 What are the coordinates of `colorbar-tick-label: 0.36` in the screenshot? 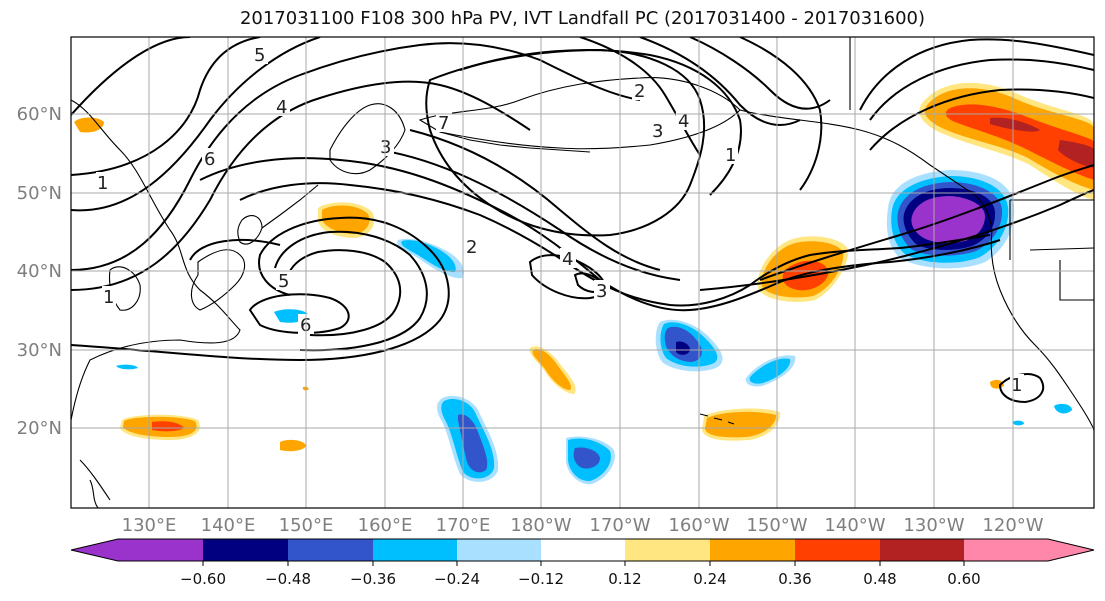 It's located at (794, 579).